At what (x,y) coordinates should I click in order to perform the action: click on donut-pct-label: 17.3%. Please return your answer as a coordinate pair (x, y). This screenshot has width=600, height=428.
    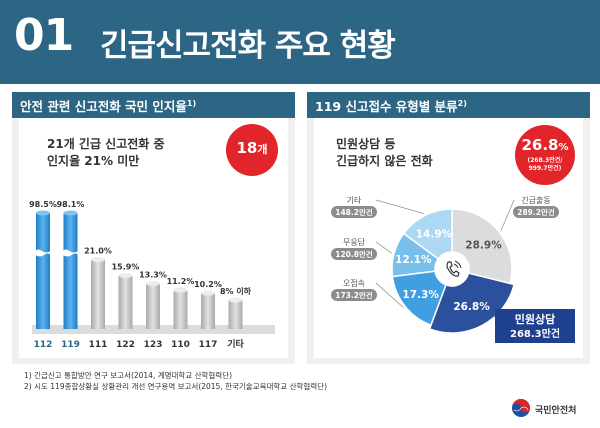
    Looking at the image, I should click on (420, 295).